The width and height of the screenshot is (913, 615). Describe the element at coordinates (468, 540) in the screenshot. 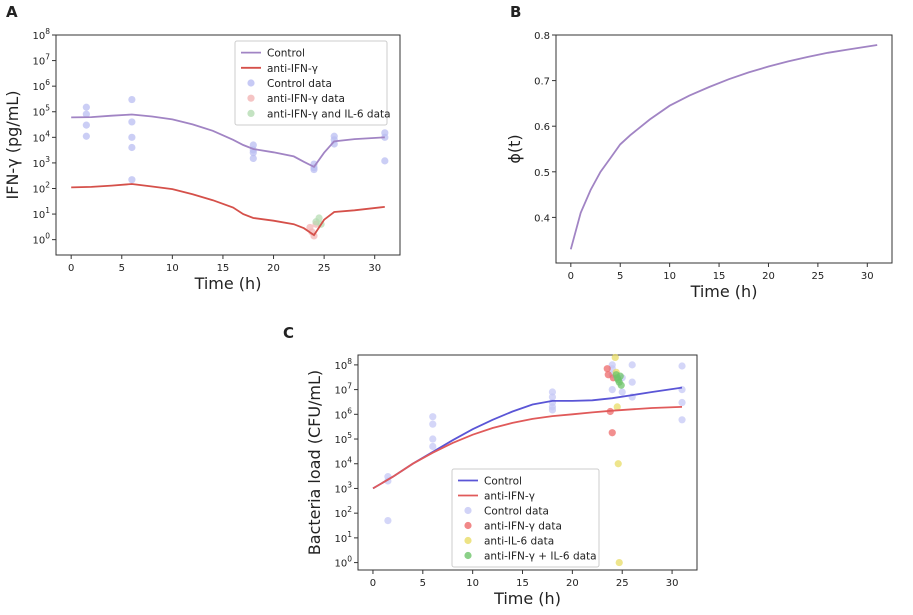

I see `legend-swatch-anti-il-6-data` at that location.